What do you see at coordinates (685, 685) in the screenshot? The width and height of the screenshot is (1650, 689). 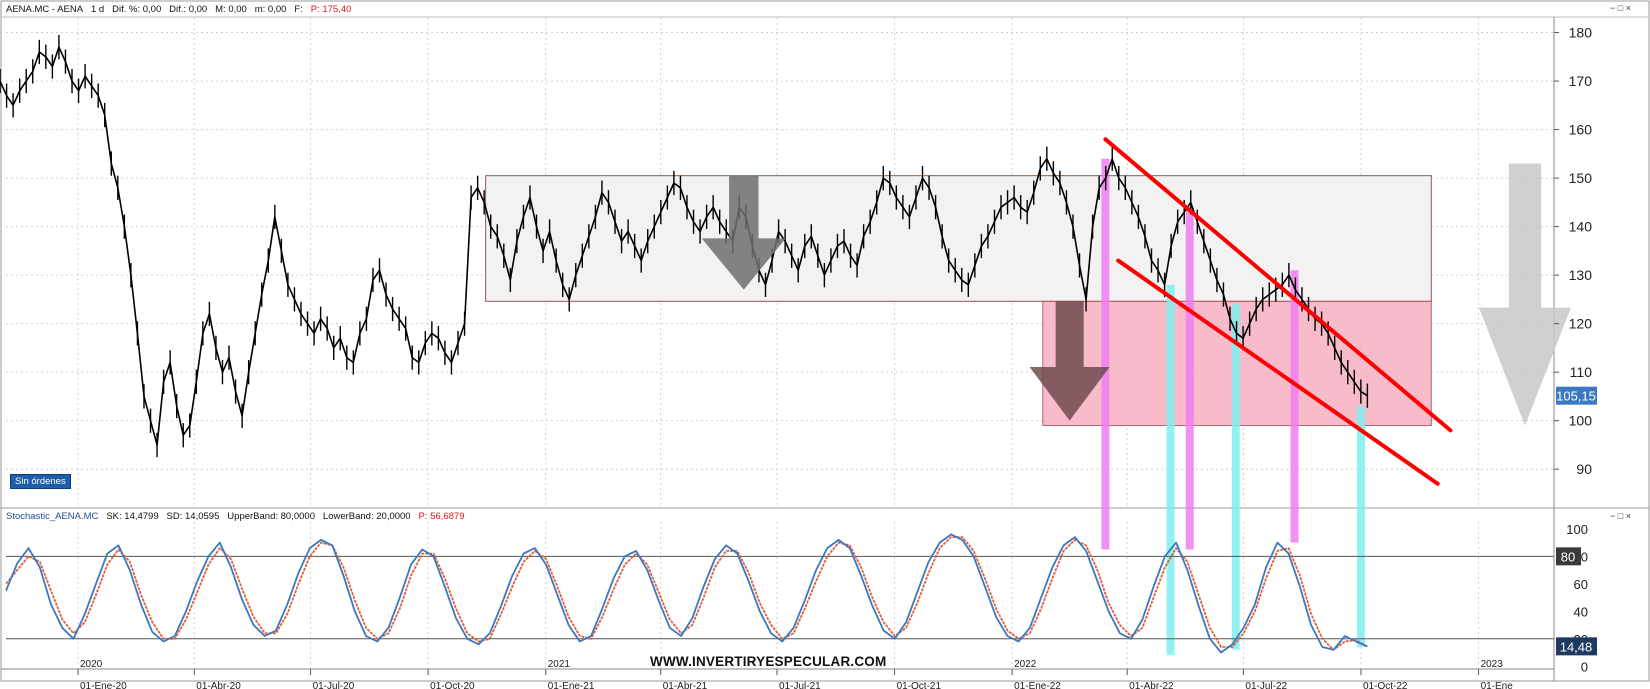 I see `x-month-label: 01-Abr-21` at bounding box center [685, 685].